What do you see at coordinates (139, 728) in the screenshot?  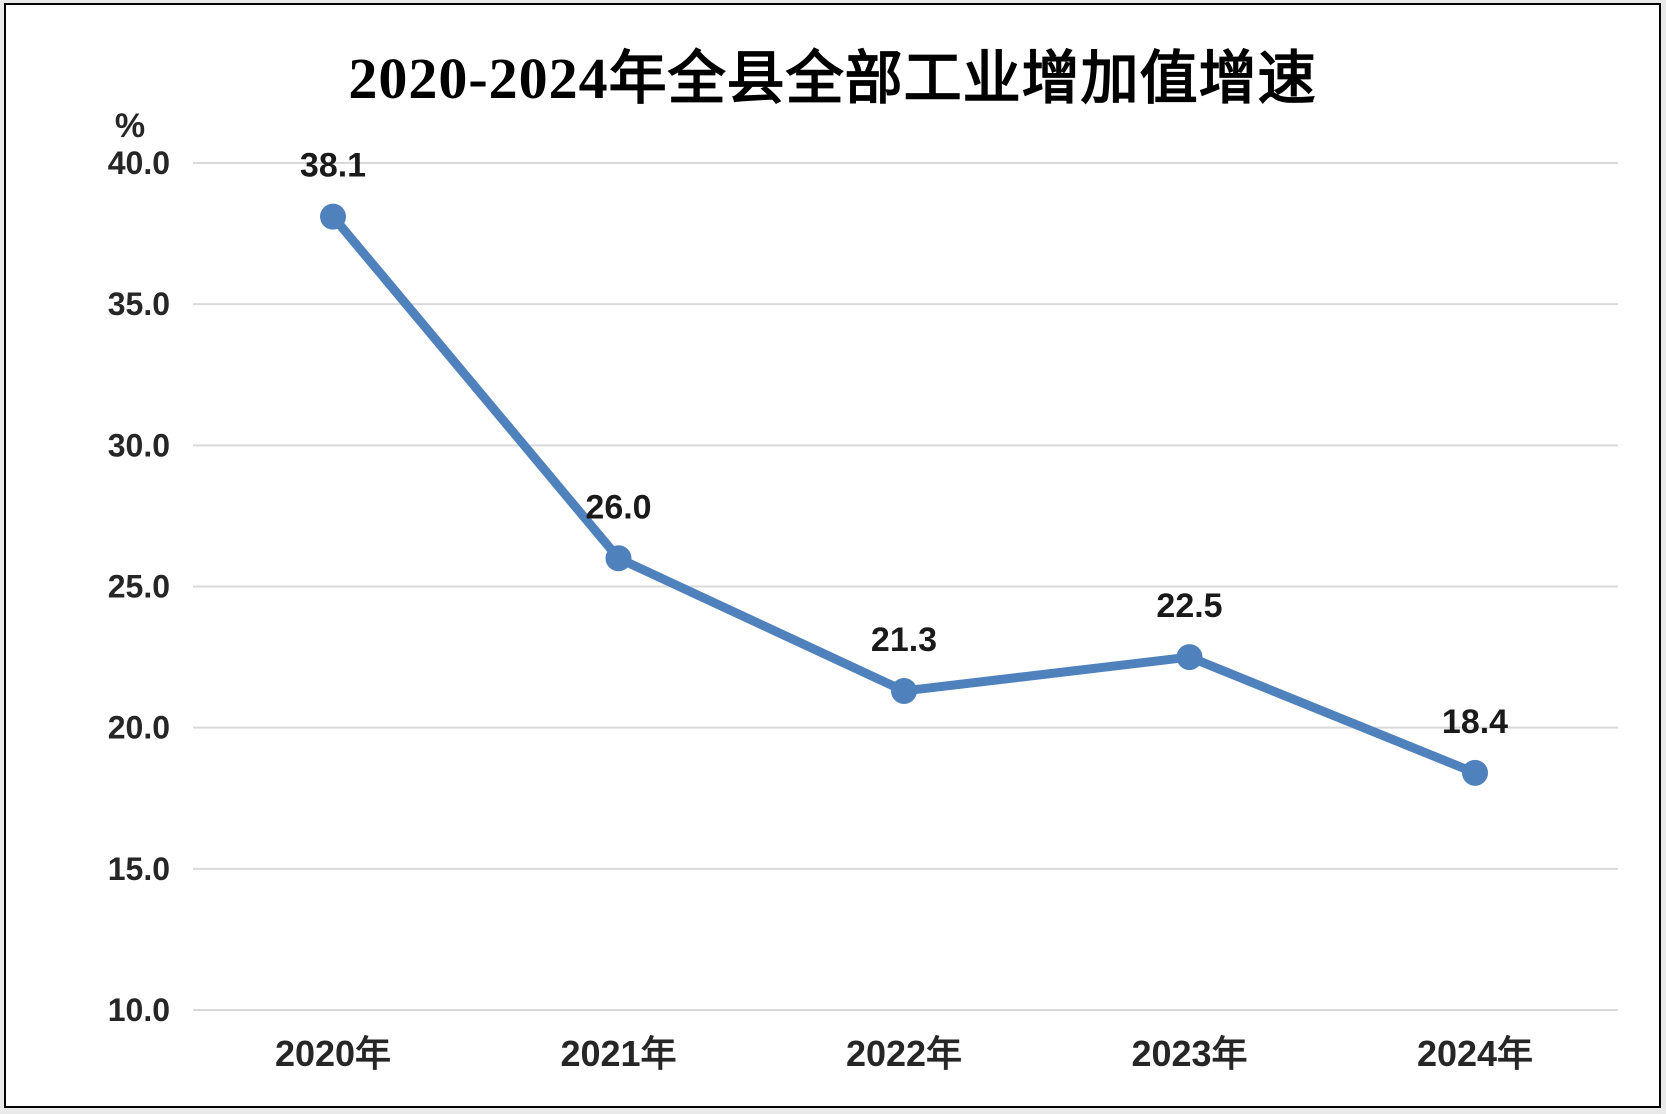 I see `y-tick-label: 20.0` at bounding box center [139, 728].